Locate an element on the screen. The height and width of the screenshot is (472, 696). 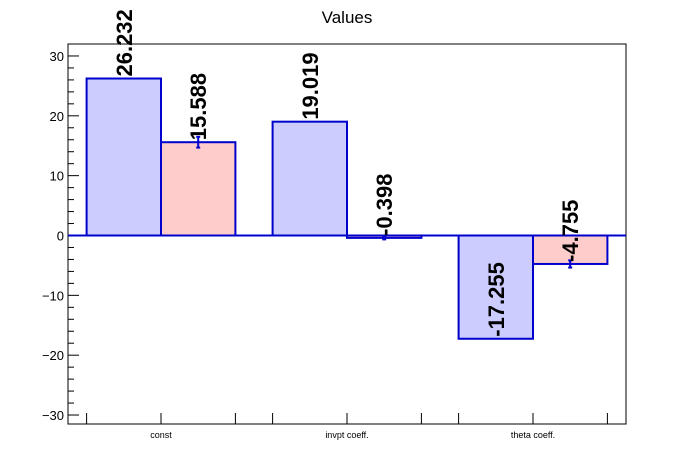
category-label: theta coeff. is located at coordinates (533, 435).